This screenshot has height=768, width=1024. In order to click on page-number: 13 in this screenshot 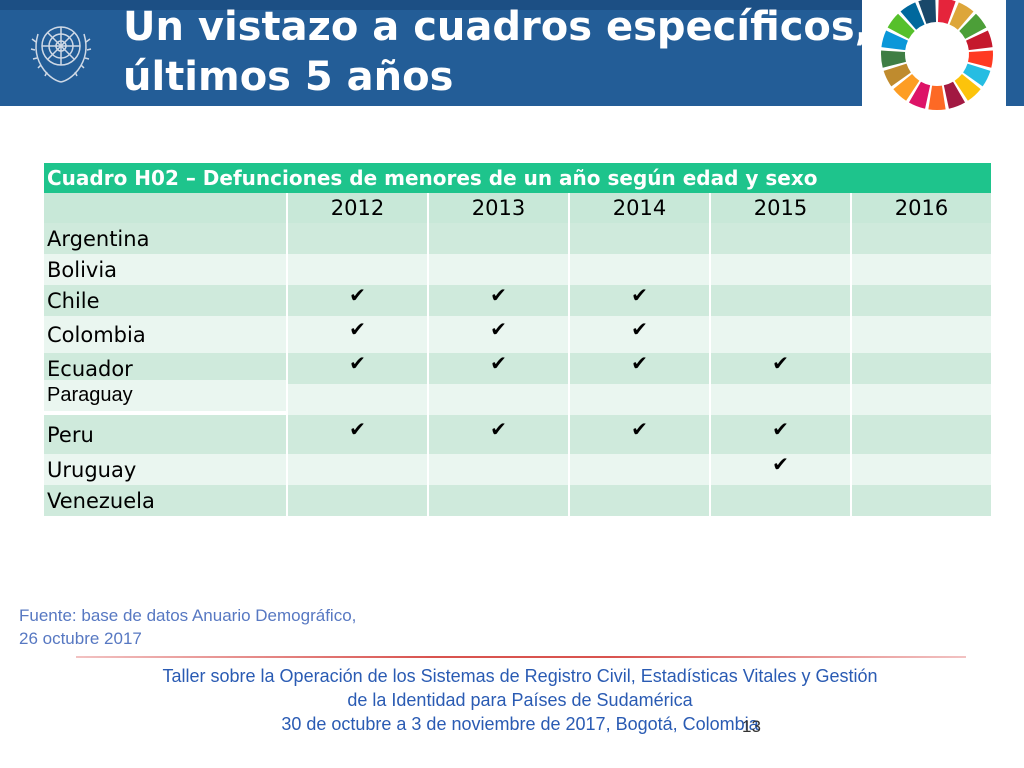, I will do `click(751, 726)`.